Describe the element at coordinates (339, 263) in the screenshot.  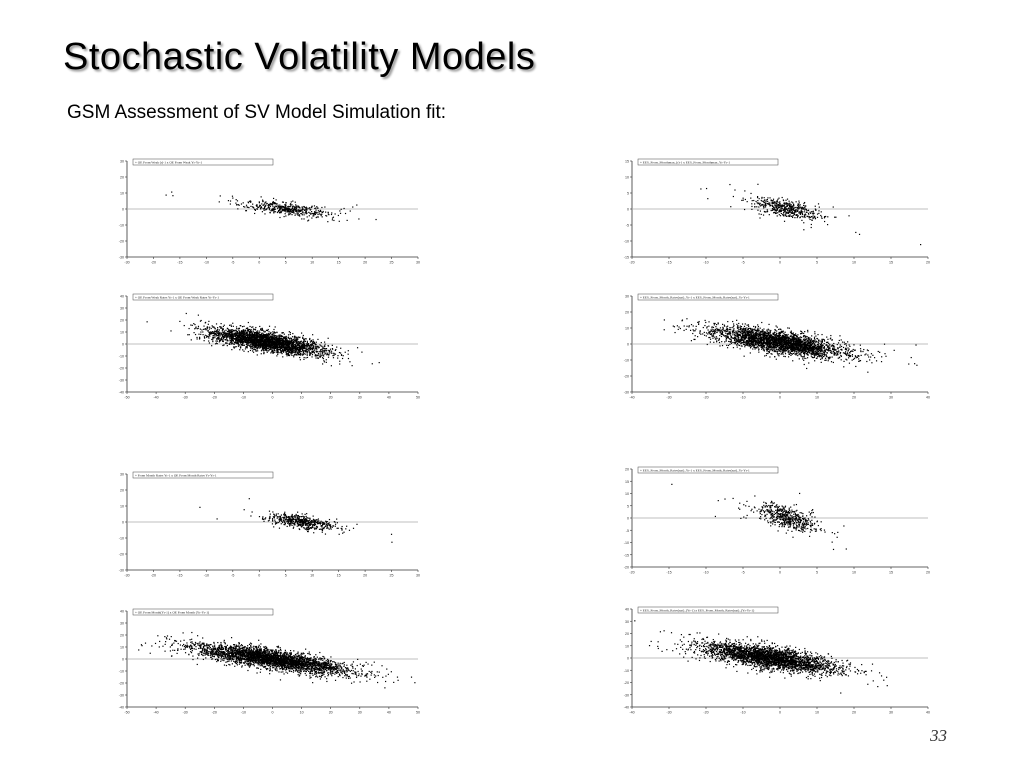
I see `x-tick-label: 15` at that location.